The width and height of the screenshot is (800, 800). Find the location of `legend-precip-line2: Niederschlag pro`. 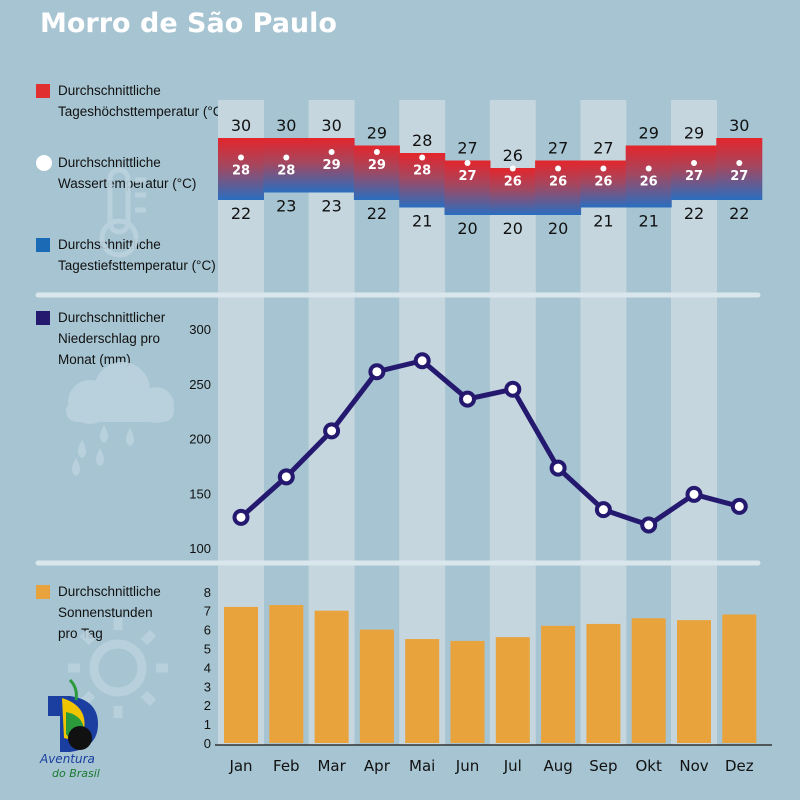

legend-precip-line2: Niederschlag pro is located at coordinates (109, 338).